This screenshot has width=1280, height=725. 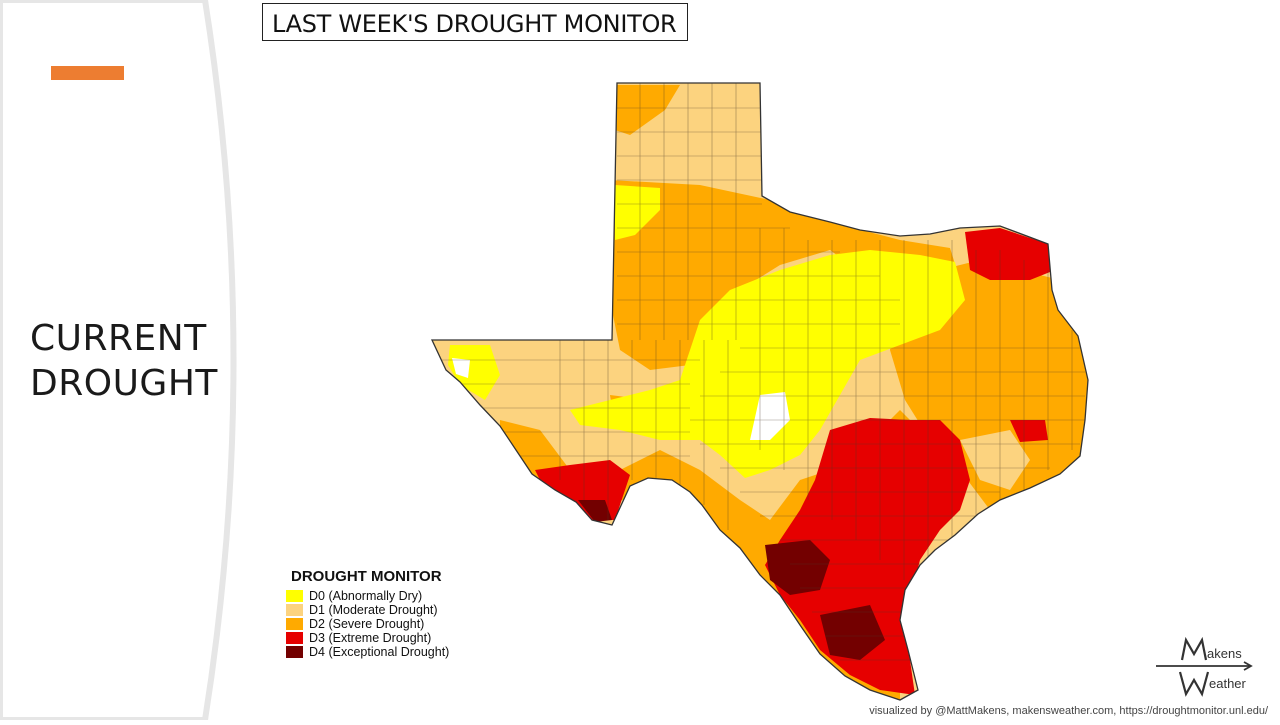 What do you see at coordinates (1228, 683) in the screenshot?
I see `logo-line2: eather` at bounding box center [1228, 683].